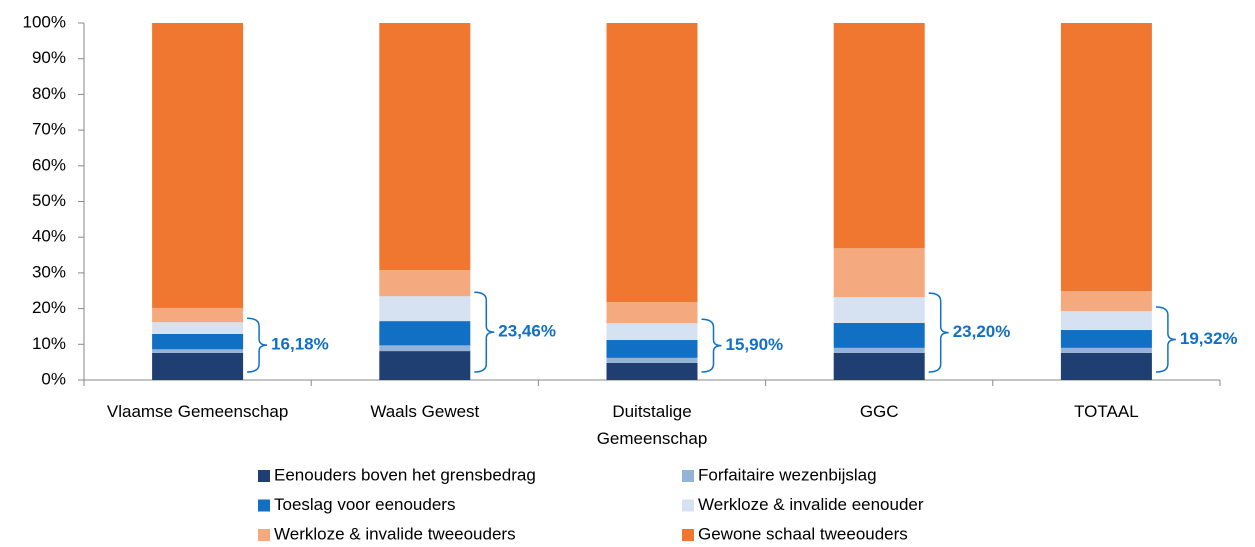 This screenshot has height=547, width=1255. What do you see at coordinates (197, 411) in the screenshot?
I see `x-tick-label: Vlaamse Gemeenschap` at bounding box center [197, 411].